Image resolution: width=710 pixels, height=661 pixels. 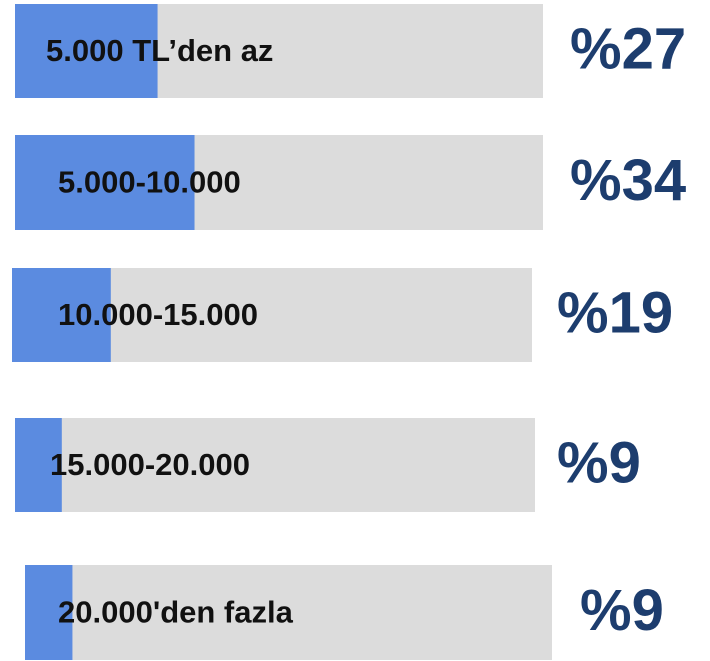 I want to click on value-label: %34, so click(x=628, y=180).